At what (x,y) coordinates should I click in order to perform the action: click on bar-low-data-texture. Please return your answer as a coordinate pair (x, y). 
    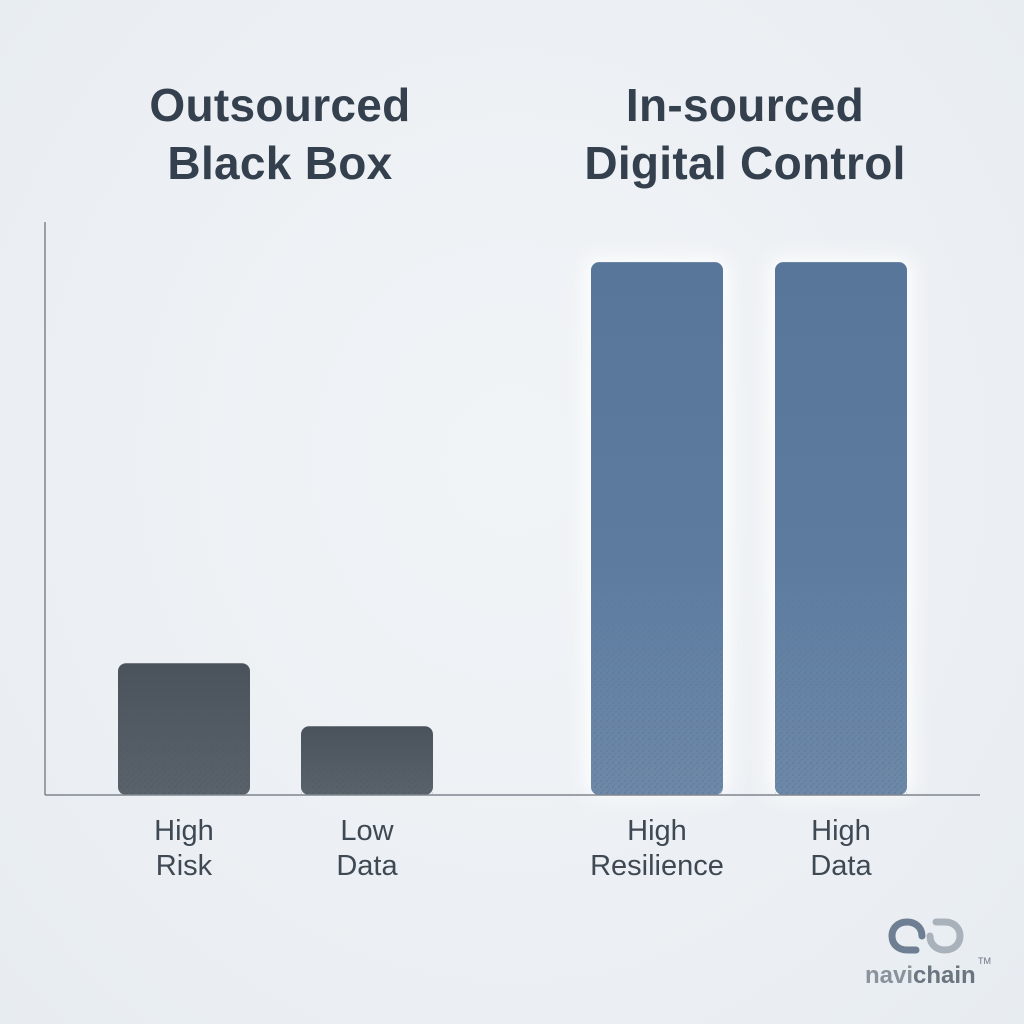
    Looking at the image, I should click on (367, 774).